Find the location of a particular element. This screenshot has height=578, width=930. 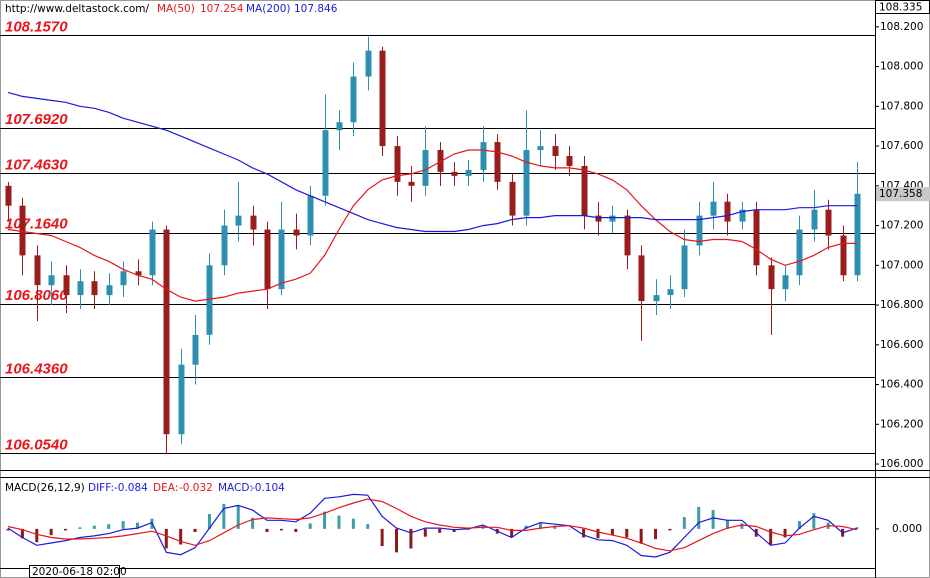

legend-ma200: MA(200) is located at coordinates (268, 9).